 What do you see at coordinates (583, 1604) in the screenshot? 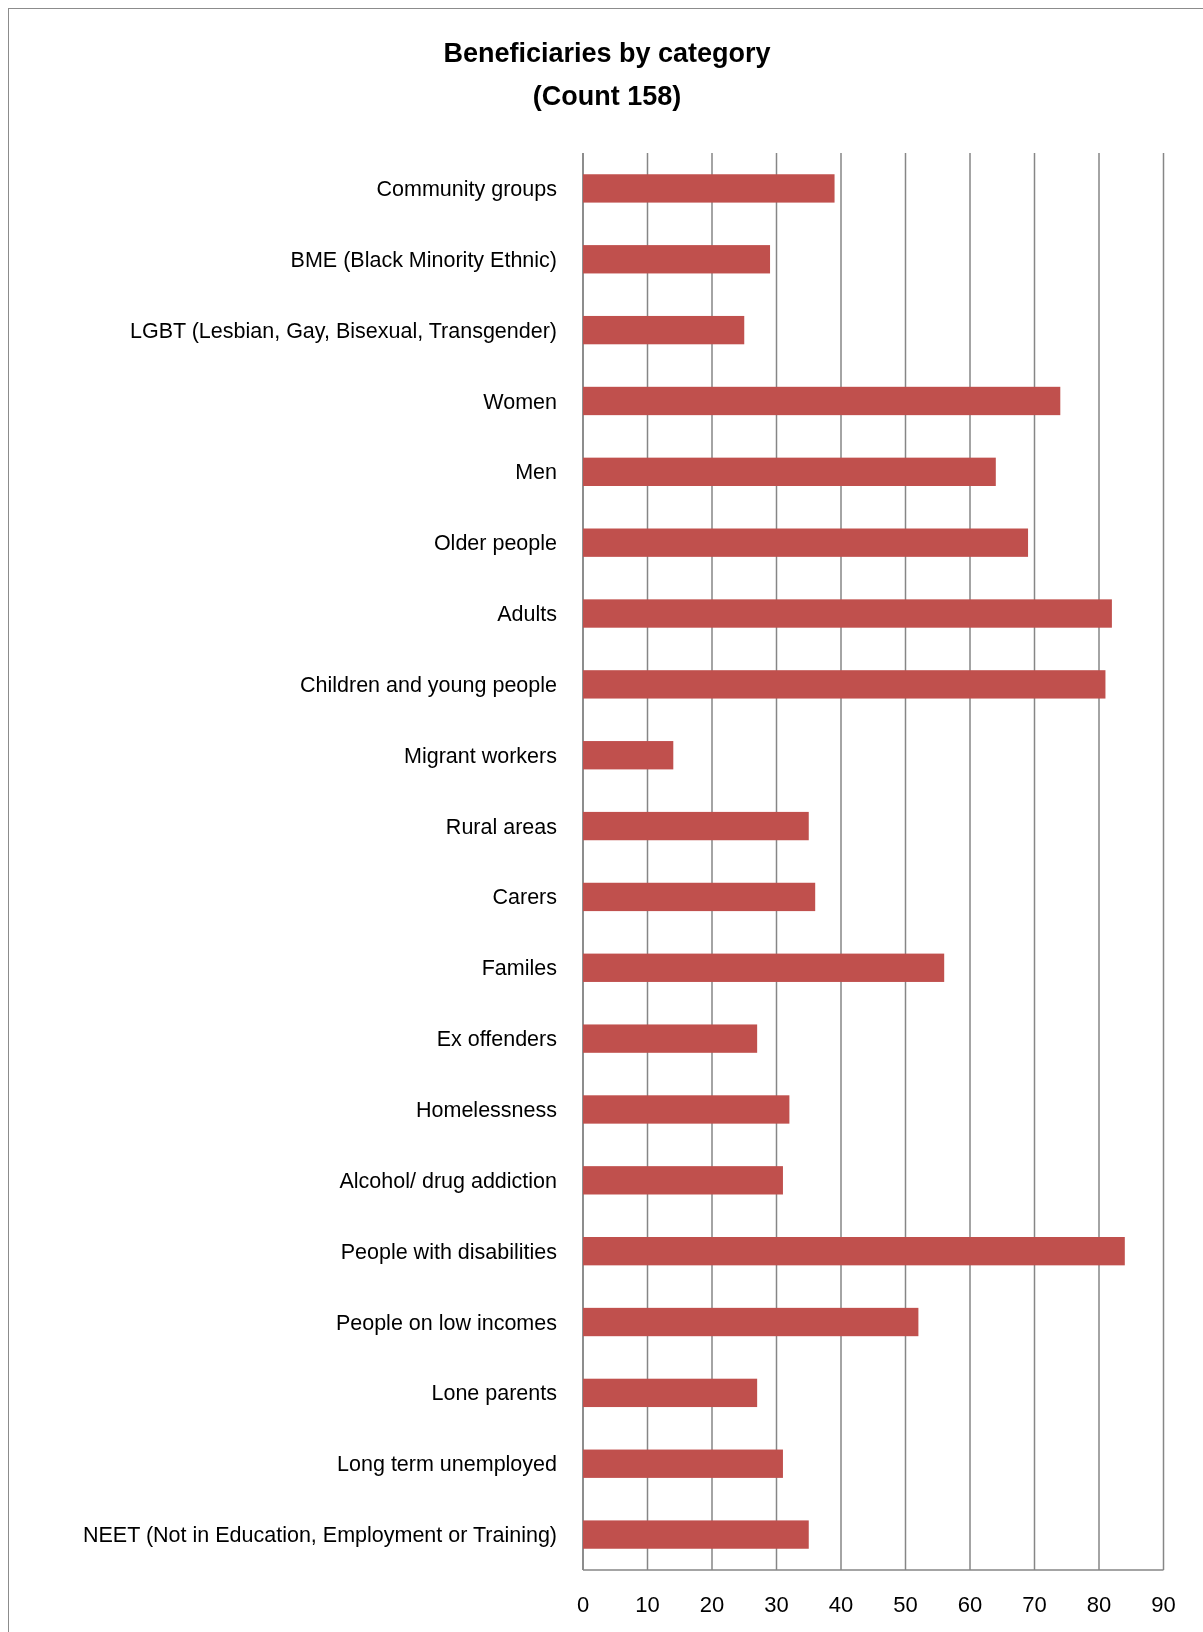
I see `x-tick-label: 0` at bounding box center [583, 1604].